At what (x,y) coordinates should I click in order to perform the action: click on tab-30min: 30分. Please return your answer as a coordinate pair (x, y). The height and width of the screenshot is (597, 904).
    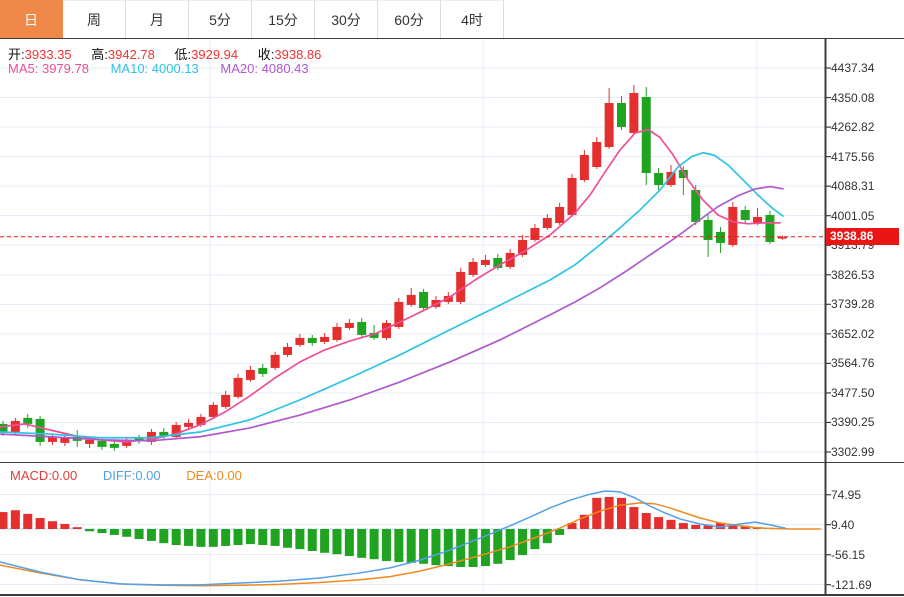
    Looking at the image, I should click on (346, 19).